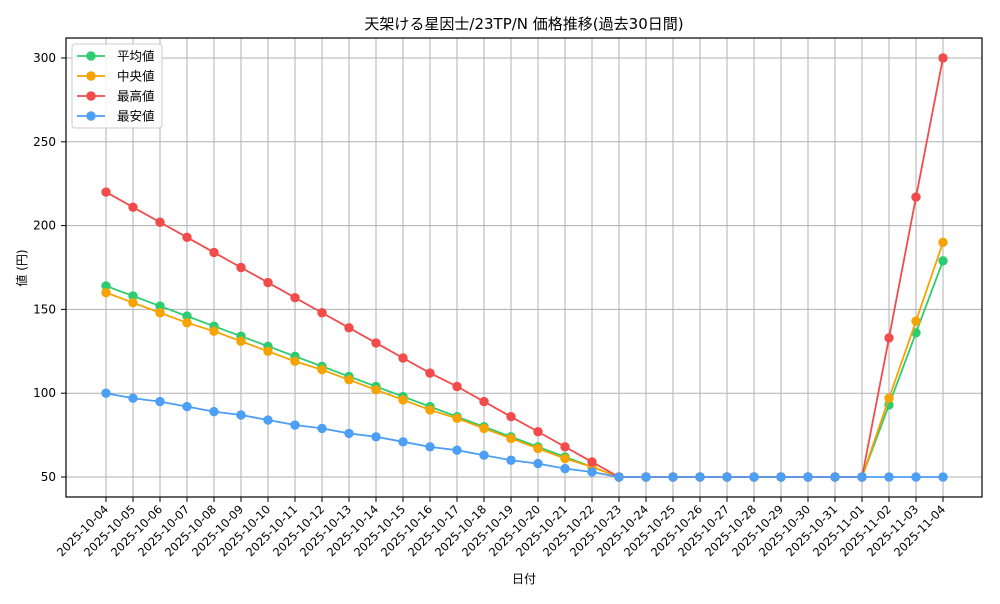 This screenshot has width=1000, height=604. Describe the element at coordinates (44, 142) in the screenshot. I see `y-tick-label: 250` at that location.